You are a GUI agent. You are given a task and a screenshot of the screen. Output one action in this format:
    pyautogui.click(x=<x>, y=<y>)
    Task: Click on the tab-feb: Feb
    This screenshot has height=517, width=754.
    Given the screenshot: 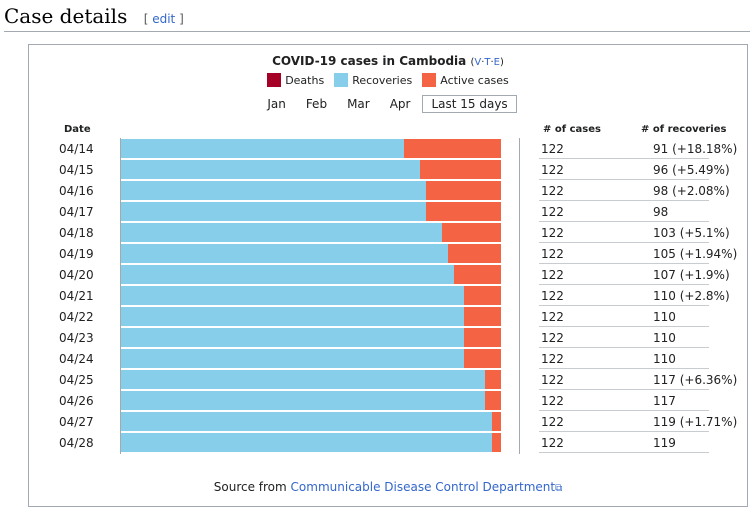 What is the action you would take?
    pyautogui.click(x=316, y=104)
    